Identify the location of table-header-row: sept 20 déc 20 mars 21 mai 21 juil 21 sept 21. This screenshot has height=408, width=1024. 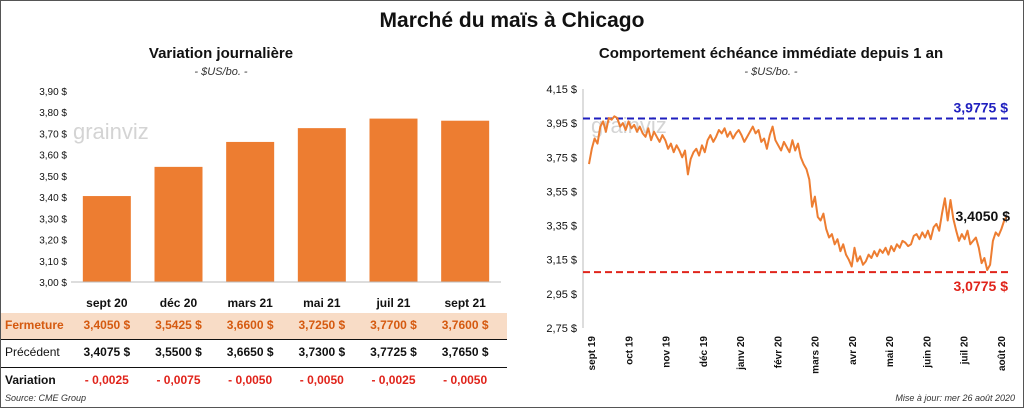
(254, 304).